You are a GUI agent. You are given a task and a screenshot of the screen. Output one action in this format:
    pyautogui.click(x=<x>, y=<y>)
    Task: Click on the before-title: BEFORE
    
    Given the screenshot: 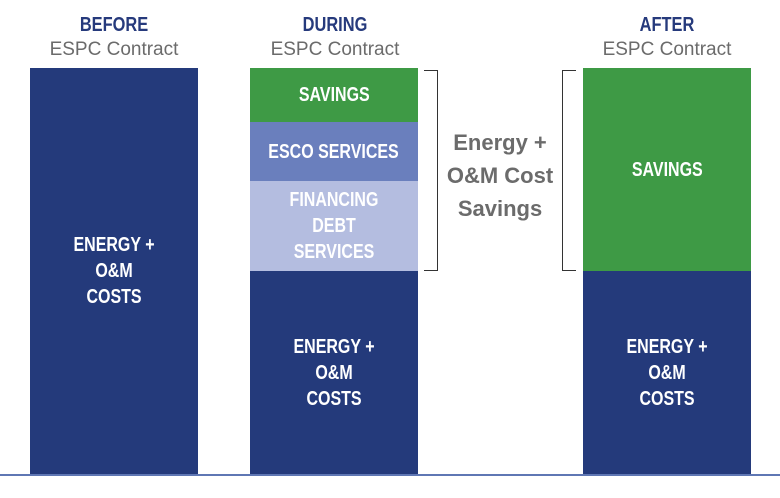 What is the action you would take?
    pyautogui.click(x=114, y=25)
    